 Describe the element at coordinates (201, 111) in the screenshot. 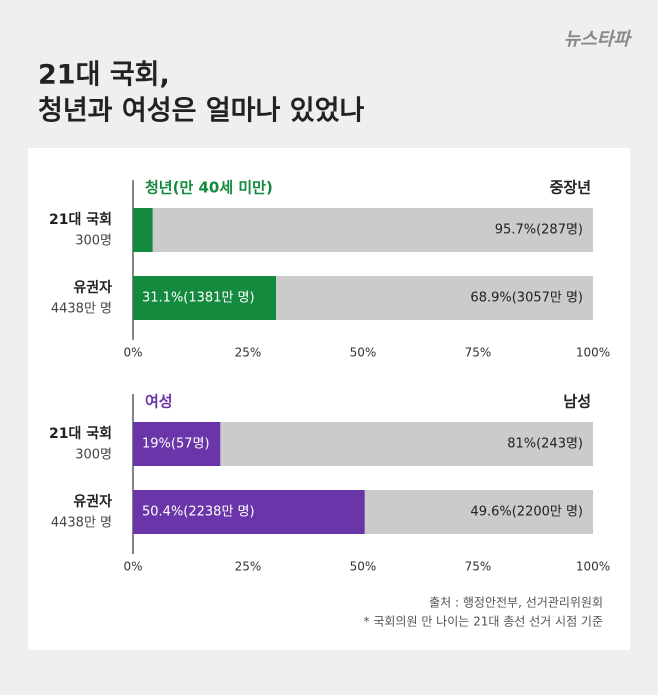

I see `title: 청년과 여성은 얼마나 있었나` at that location.